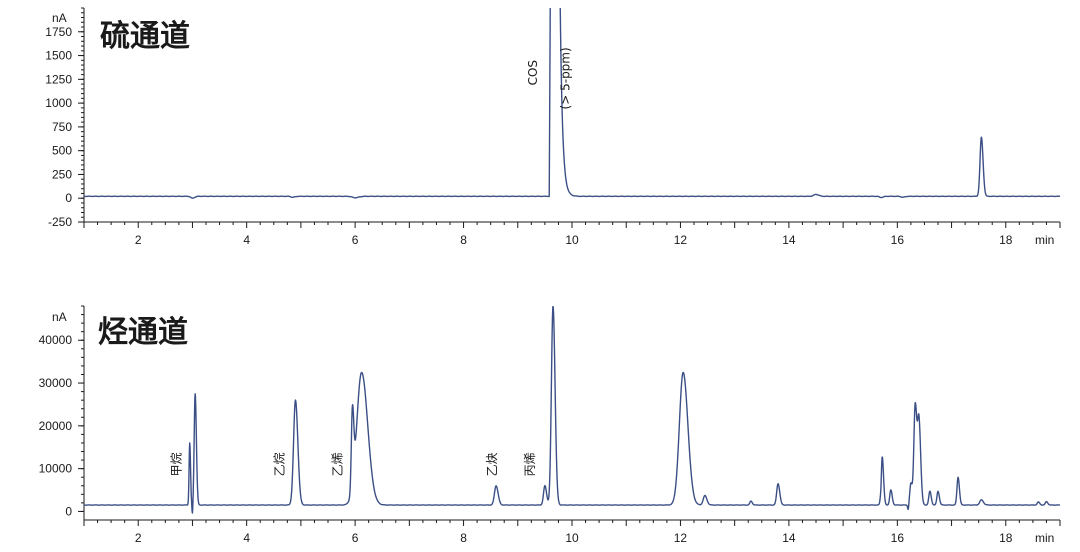 This screenshot has height=552, width=1080. I want to click on y-tick-label: 750, so click(62, 127).